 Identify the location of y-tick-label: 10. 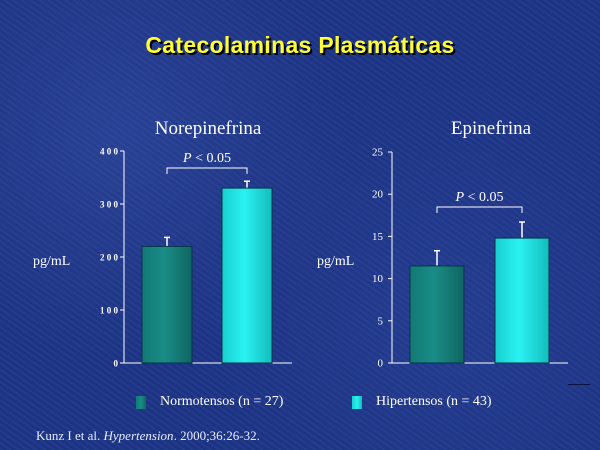
(378, 279).